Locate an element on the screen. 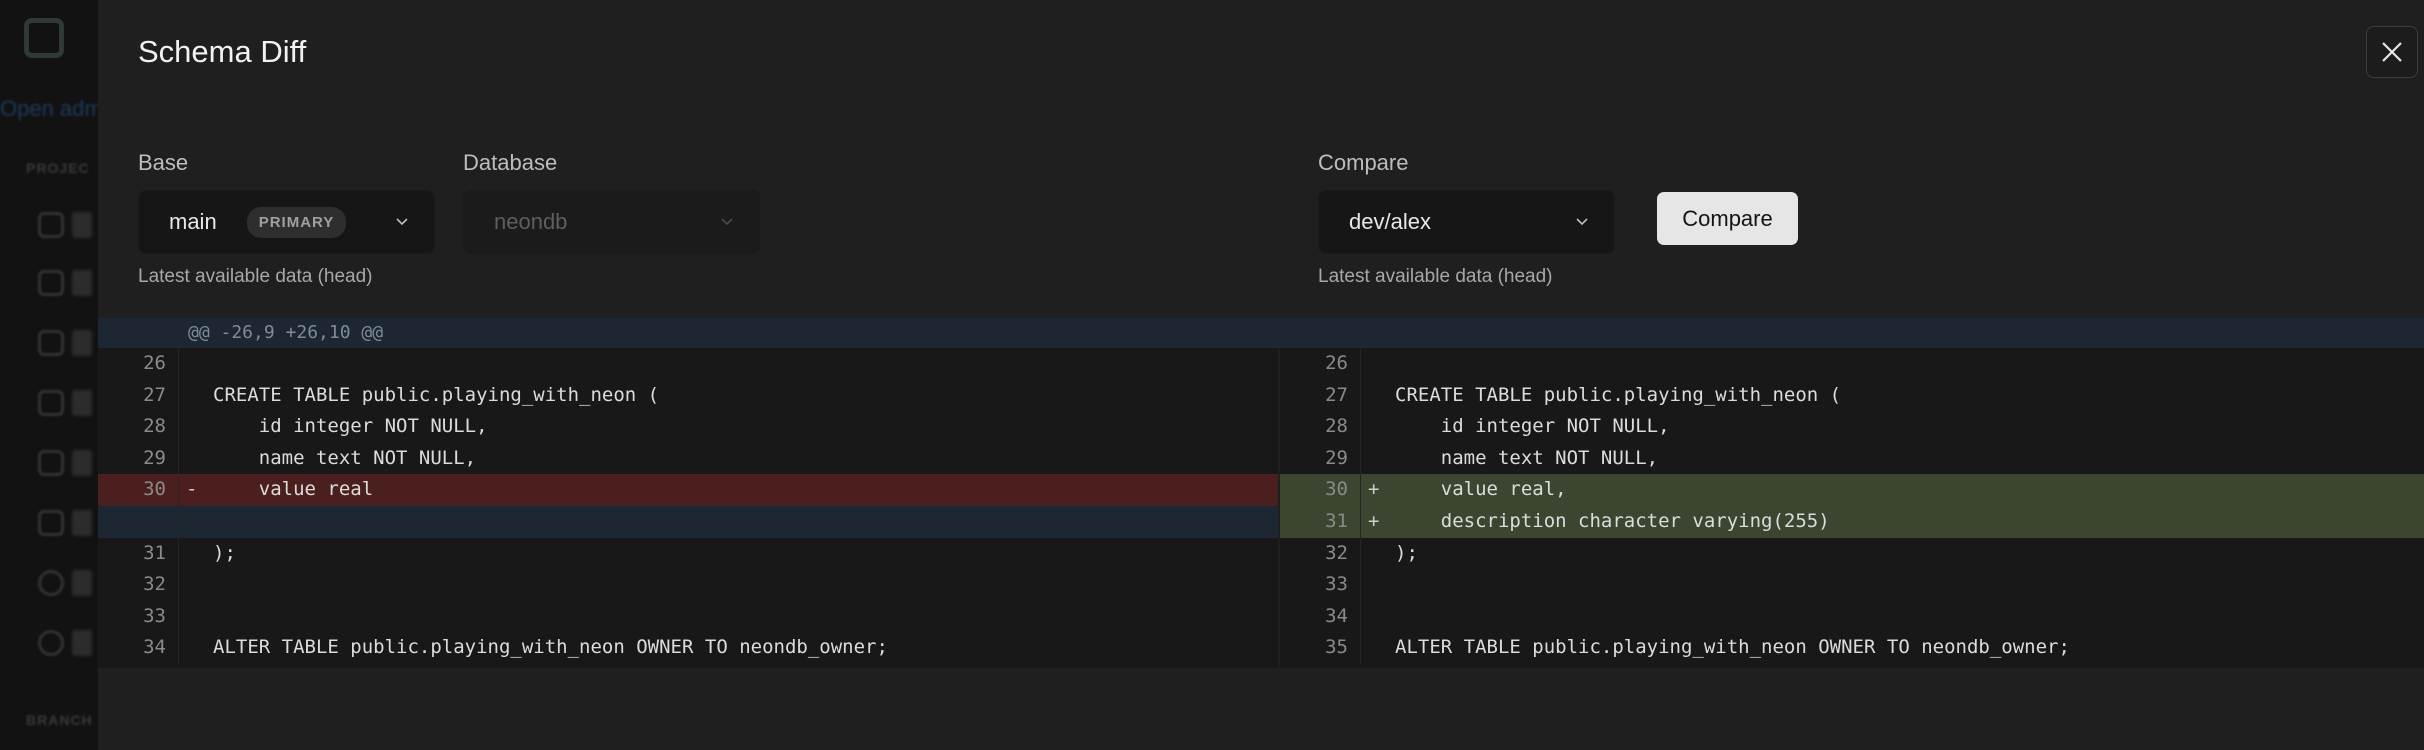 This screenshot has height=750, width=2424. restore-icon is located at coordinates (51, 403).